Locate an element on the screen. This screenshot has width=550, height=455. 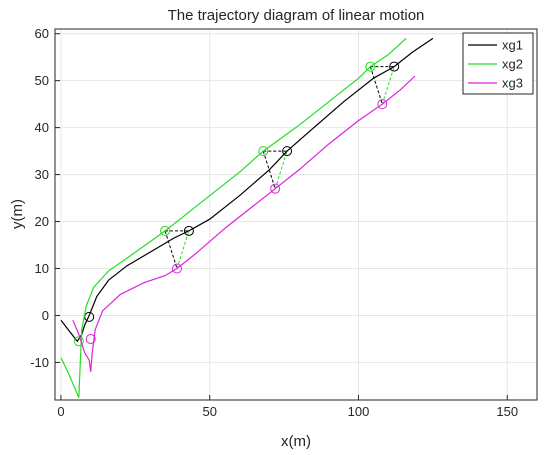
x-tick-label: 50 is located at coordinates (209, 411).